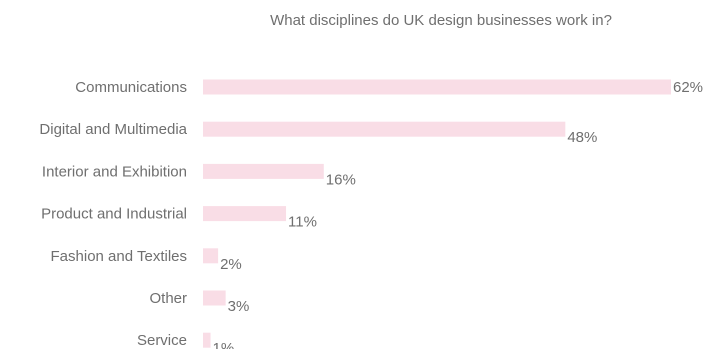 This screenshot has height=349, width=713. I want to click on category-label: Fashion and Textiles, so click(119, 256).